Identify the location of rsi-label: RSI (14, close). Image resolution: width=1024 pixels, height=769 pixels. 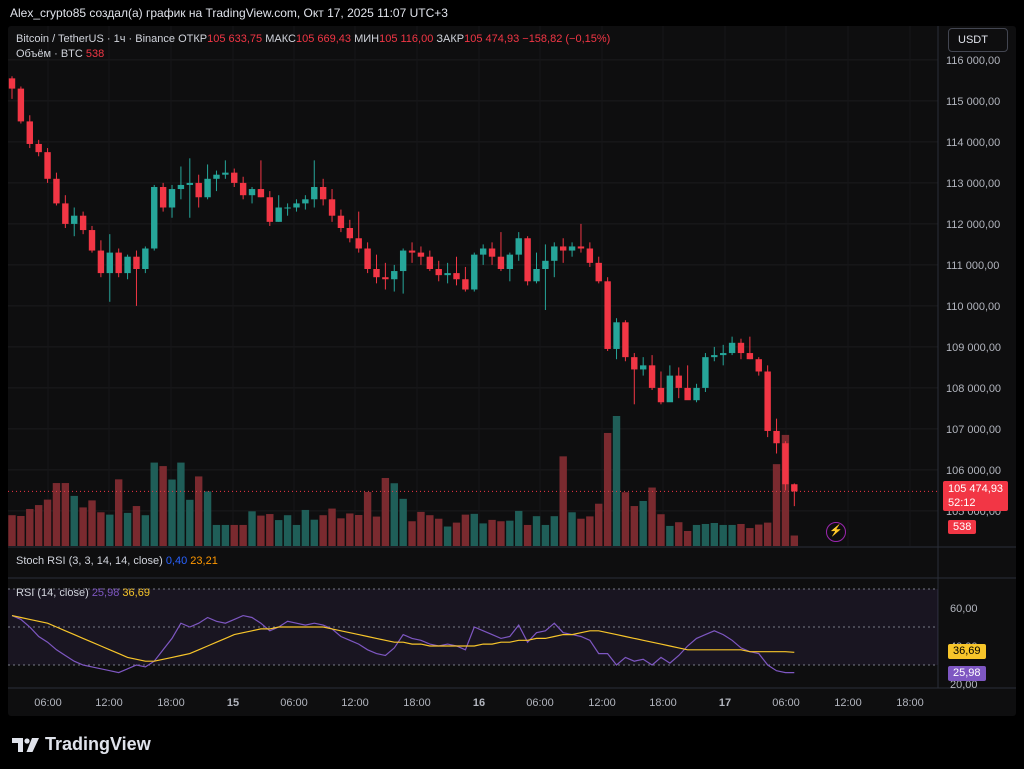
(52, 593).